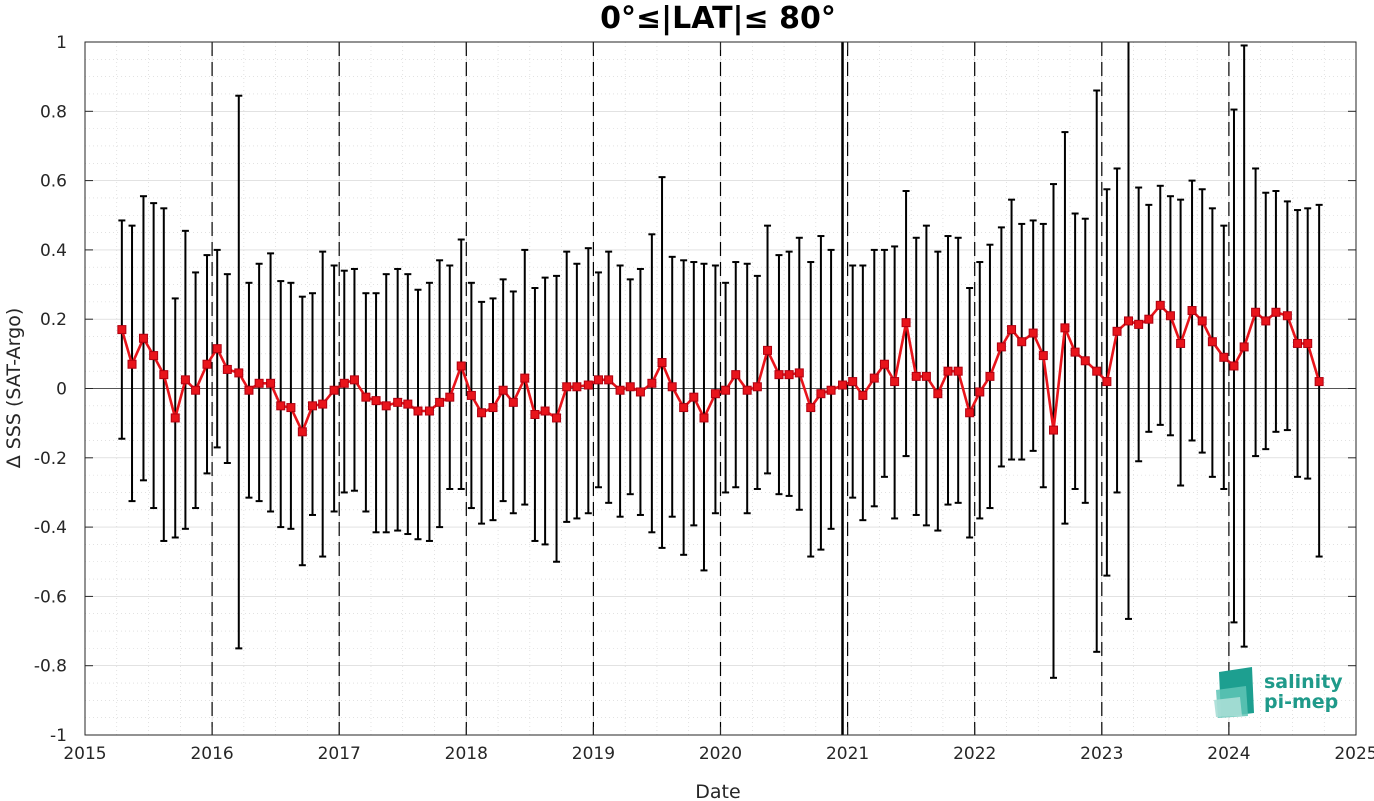  Describe the element at coordinates (50, 667) in the screenshot. I see `y-tick-label: -0.8` at that location.